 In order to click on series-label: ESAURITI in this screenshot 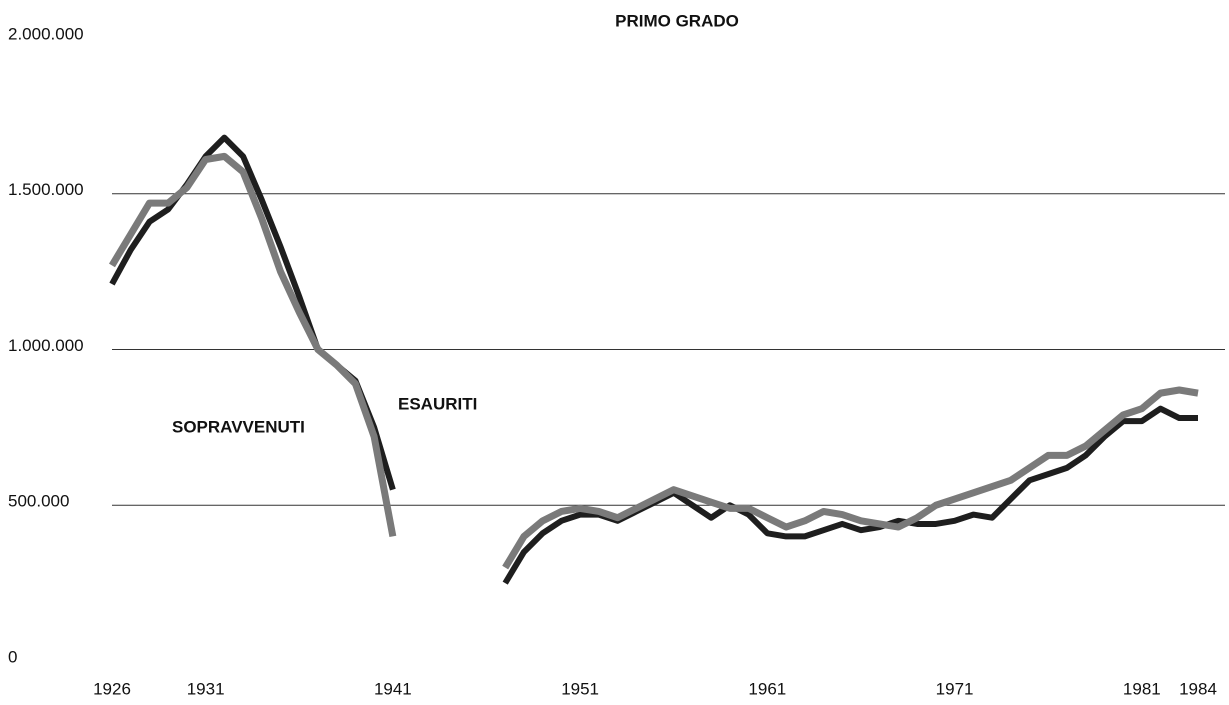, I will do `click(437, 403)`.